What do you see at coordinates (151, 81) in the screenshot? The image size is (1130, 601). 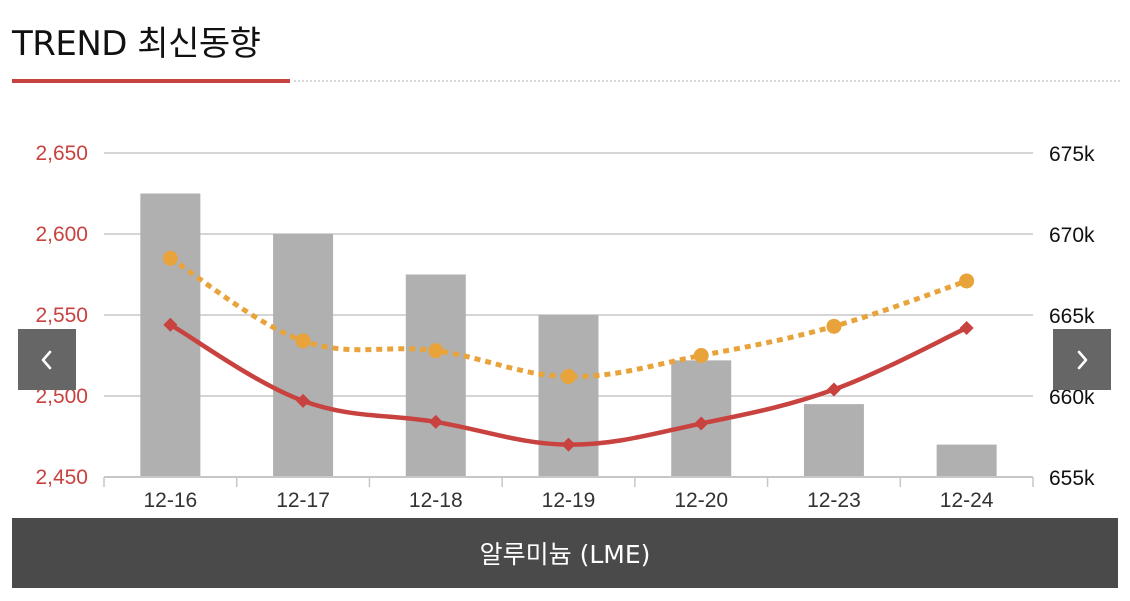 I see `title-underline` at bounding box center [151, 81].